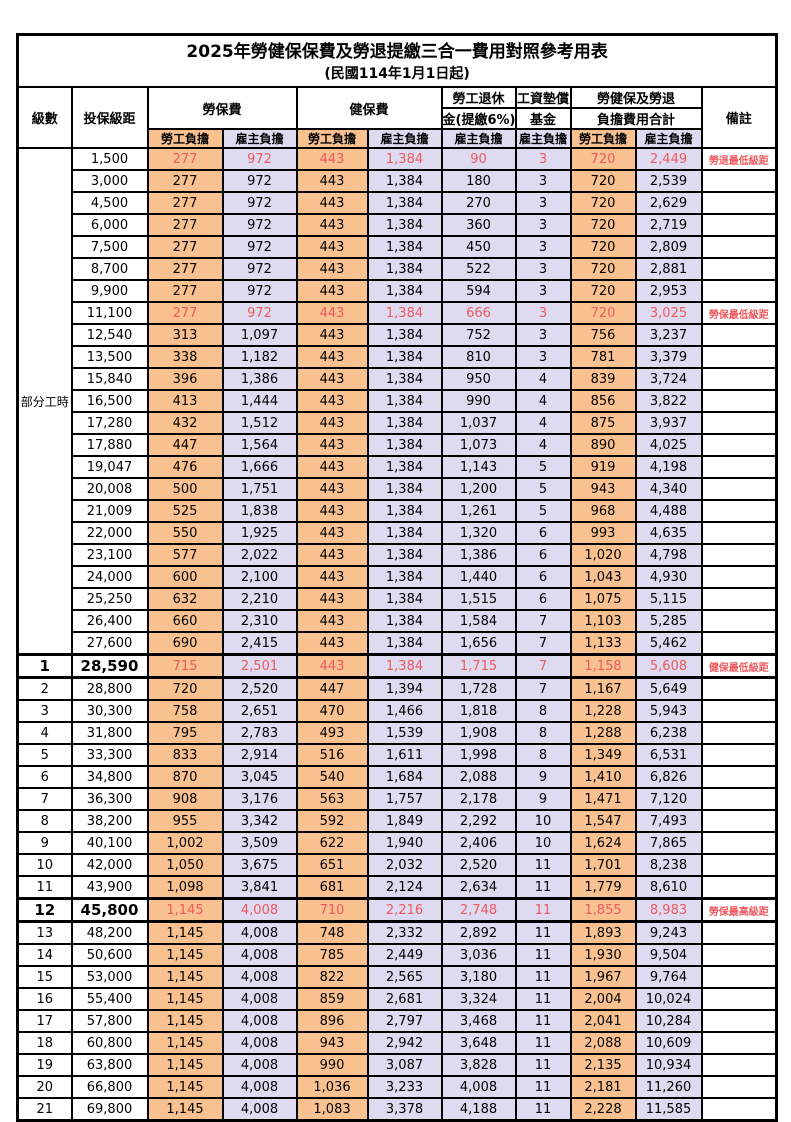 The width and height of the screenshot is (791, 1122). What do you see at coordinates (109, 117) in the screenshot?
I see `col-header-bracket: 投保級距` at bounding box center [109, 117].